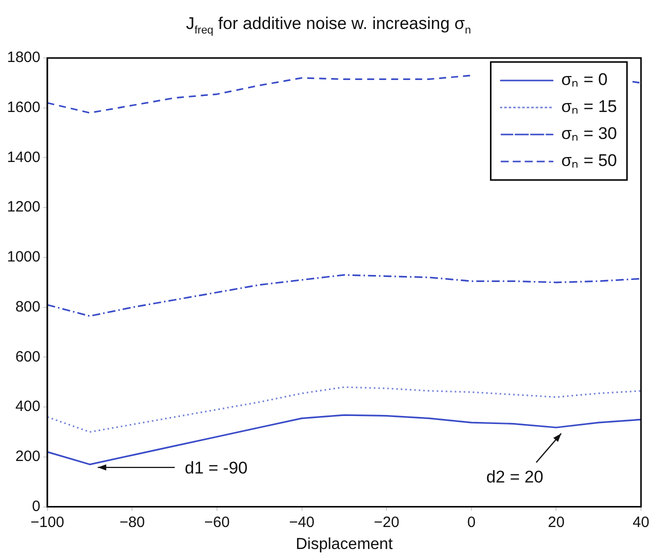  What do you see at coordinates (302, 522) in the screenshot?
I see `x-tick-label: −40` at bounding box center [302, 522].